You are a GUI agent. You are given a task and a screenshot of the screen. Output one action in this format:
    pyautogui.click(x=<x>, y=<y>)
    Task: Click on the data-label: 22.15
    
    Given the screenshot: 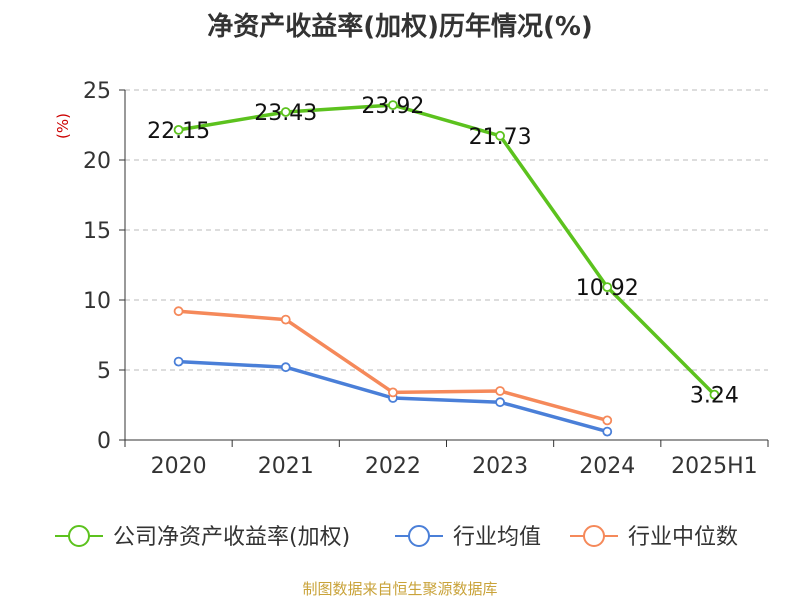 What is the action you would take?
    pyautogui.click(x=178, y=131)
    